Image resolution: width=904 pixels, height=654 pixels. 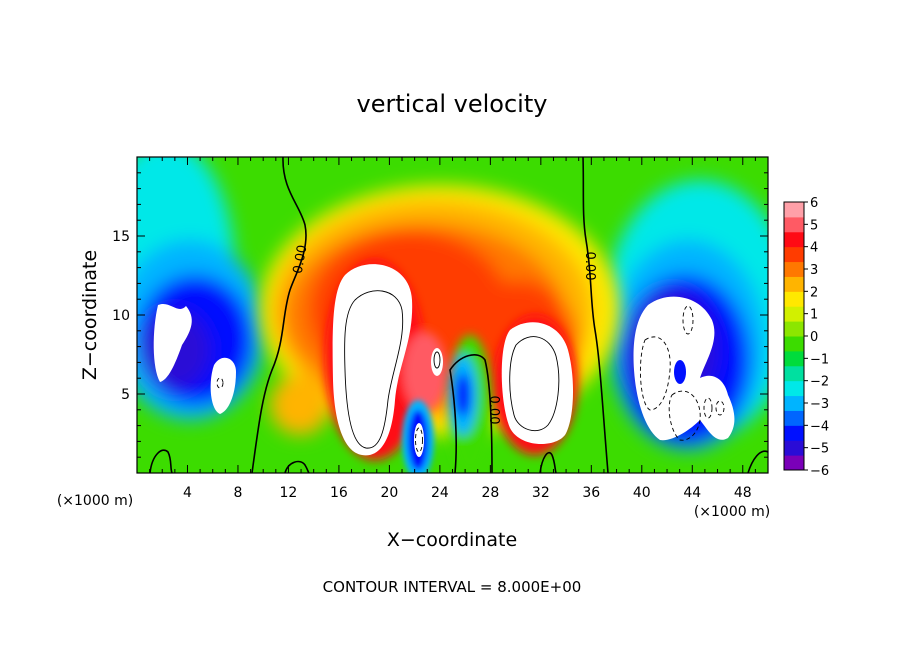 What do you see at coordinates (444, 334) in the screenshot?
I see `contour-labels: 0.00 0.00 0.00` at bounding box center [444, 334].